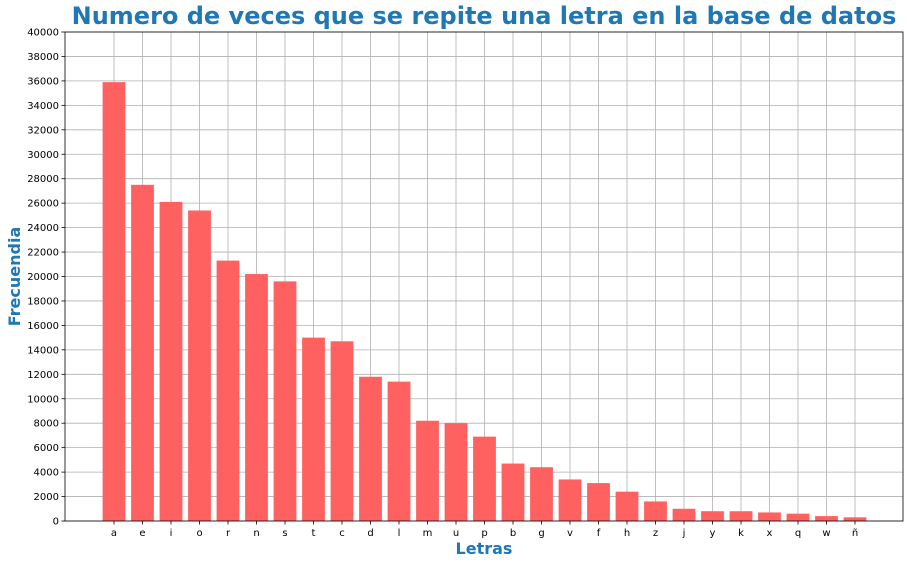 The width and height of the screenshot is (908, 564). What do you see at coordinates (826, 533) in the screenshot?
I see `x-tick-label: w` at bounding box center [826, 533].